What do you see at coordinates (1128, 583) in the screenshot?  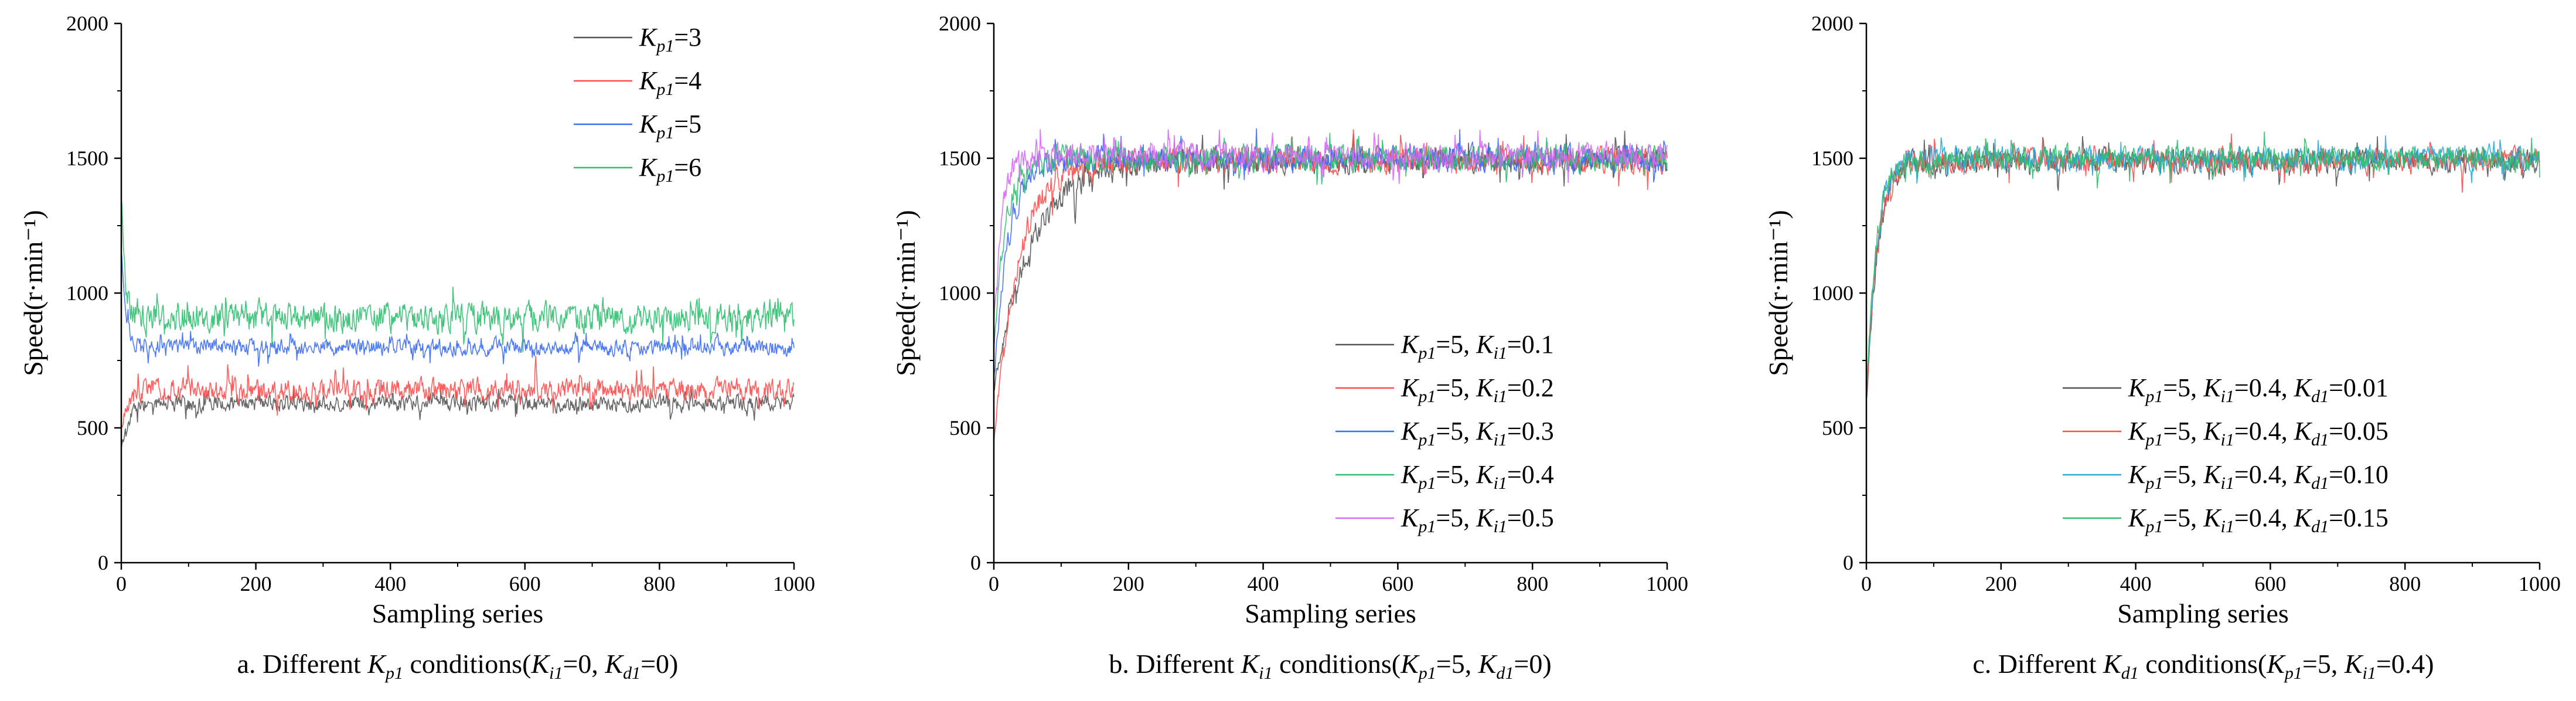 I see `x-tick-label-b-1: 200` at bounding box center [1128, 583].